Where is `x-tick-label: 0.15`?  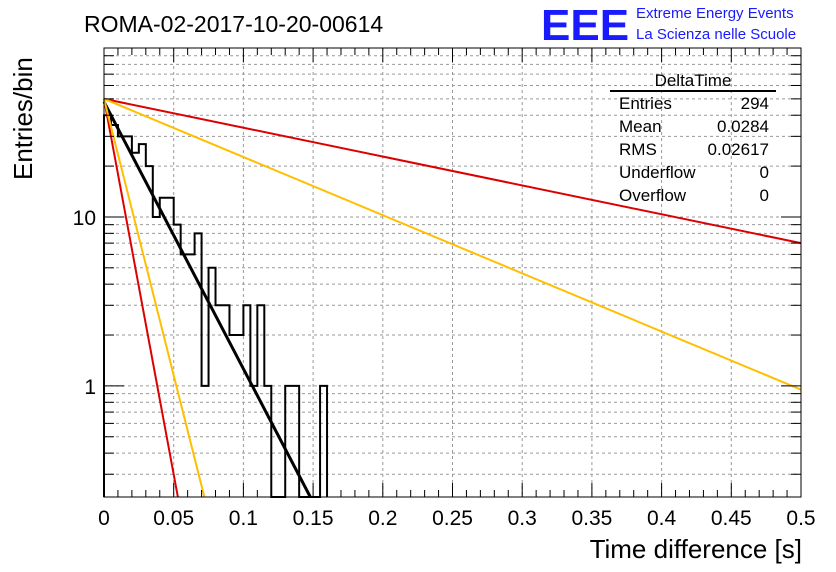 x-tick-label: 0.15 is located at coordinates (313, 518).